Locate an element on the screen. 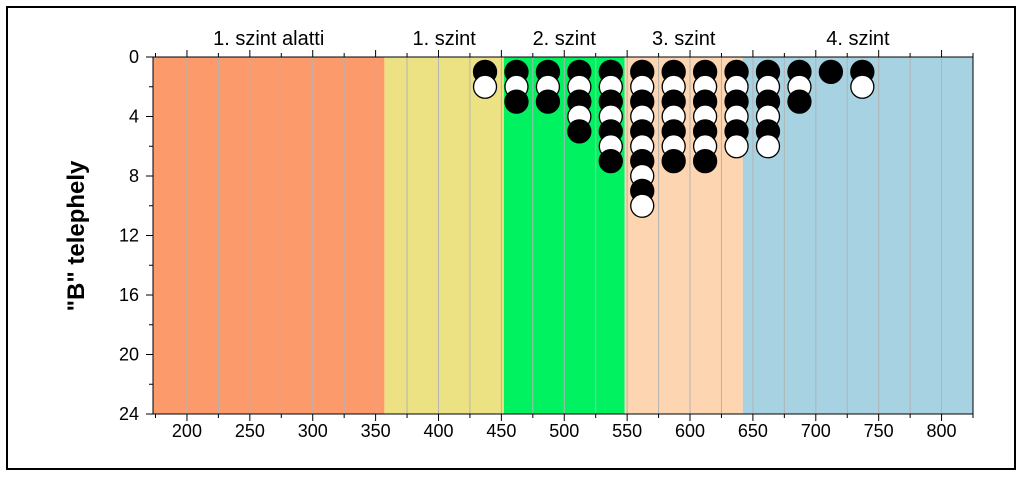  x-tick-label: 800 is located at coordinates (942, 431).